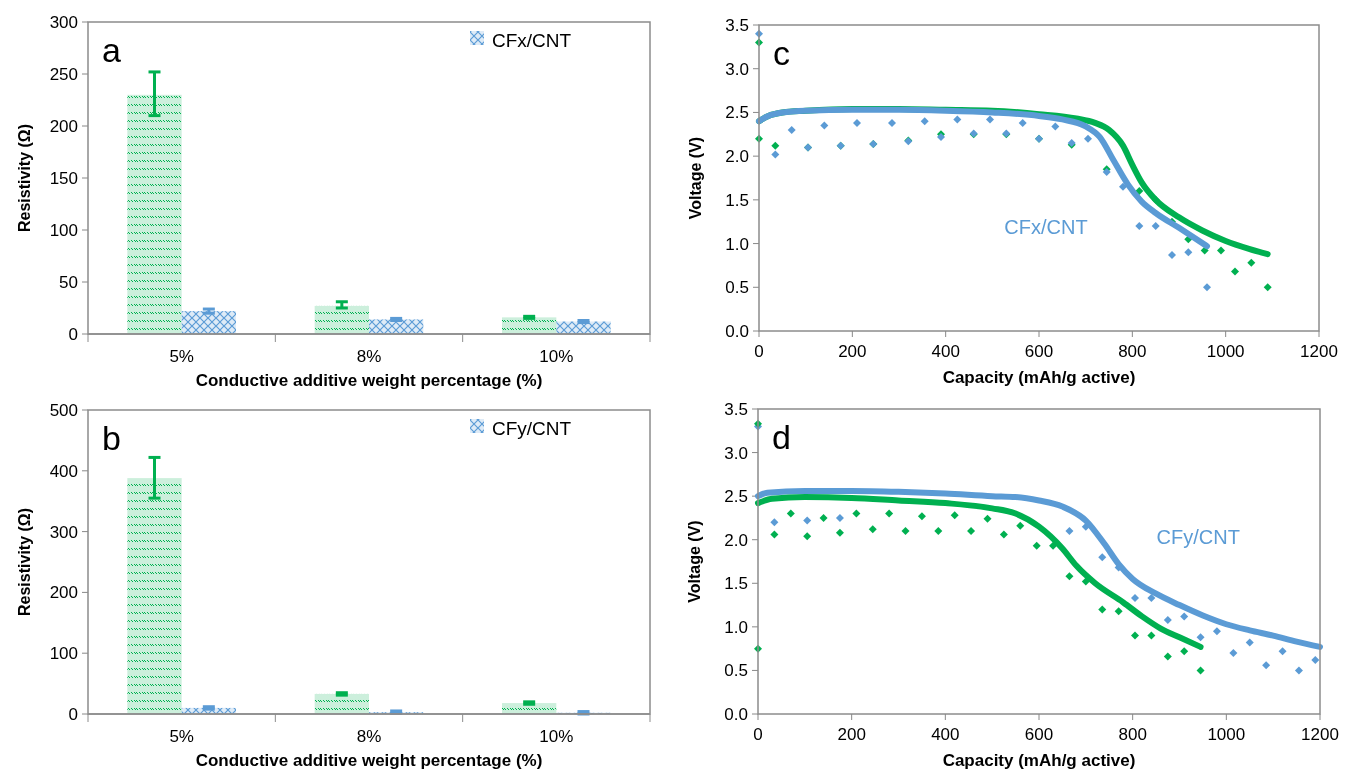 The height and width of the screenshot is (776, 1351). I want to click on annotation: d, so click(781, 437).